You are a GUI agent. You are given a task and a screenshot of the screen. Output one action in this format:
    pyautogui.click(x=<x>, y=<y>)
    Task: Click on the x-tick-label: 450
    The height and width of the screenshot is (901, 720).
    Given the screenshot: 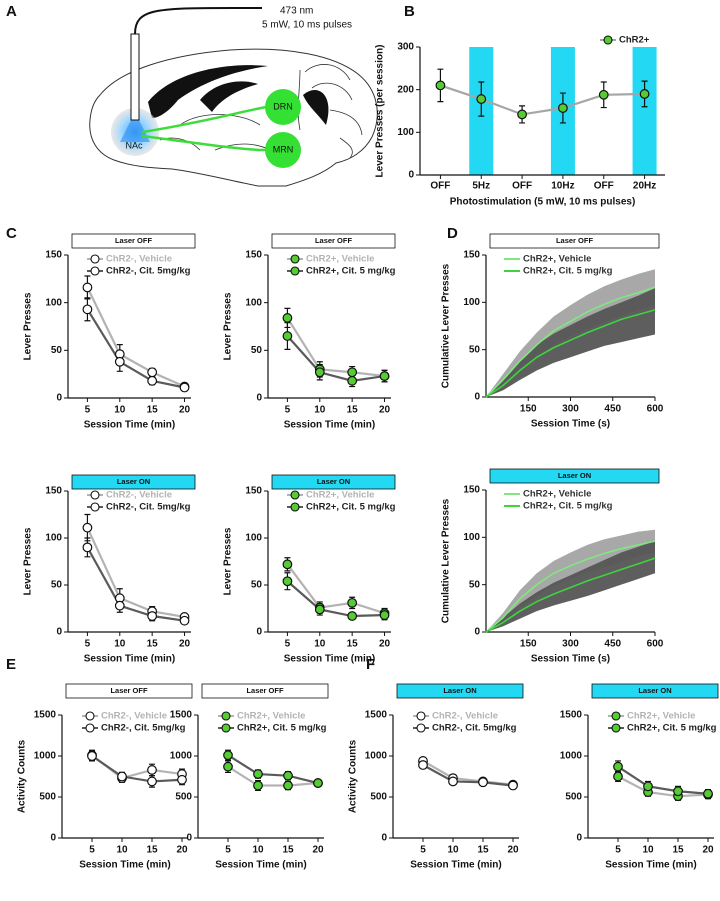 What is the action you would take?
    pyautogui.click(x=612, y=409)
    